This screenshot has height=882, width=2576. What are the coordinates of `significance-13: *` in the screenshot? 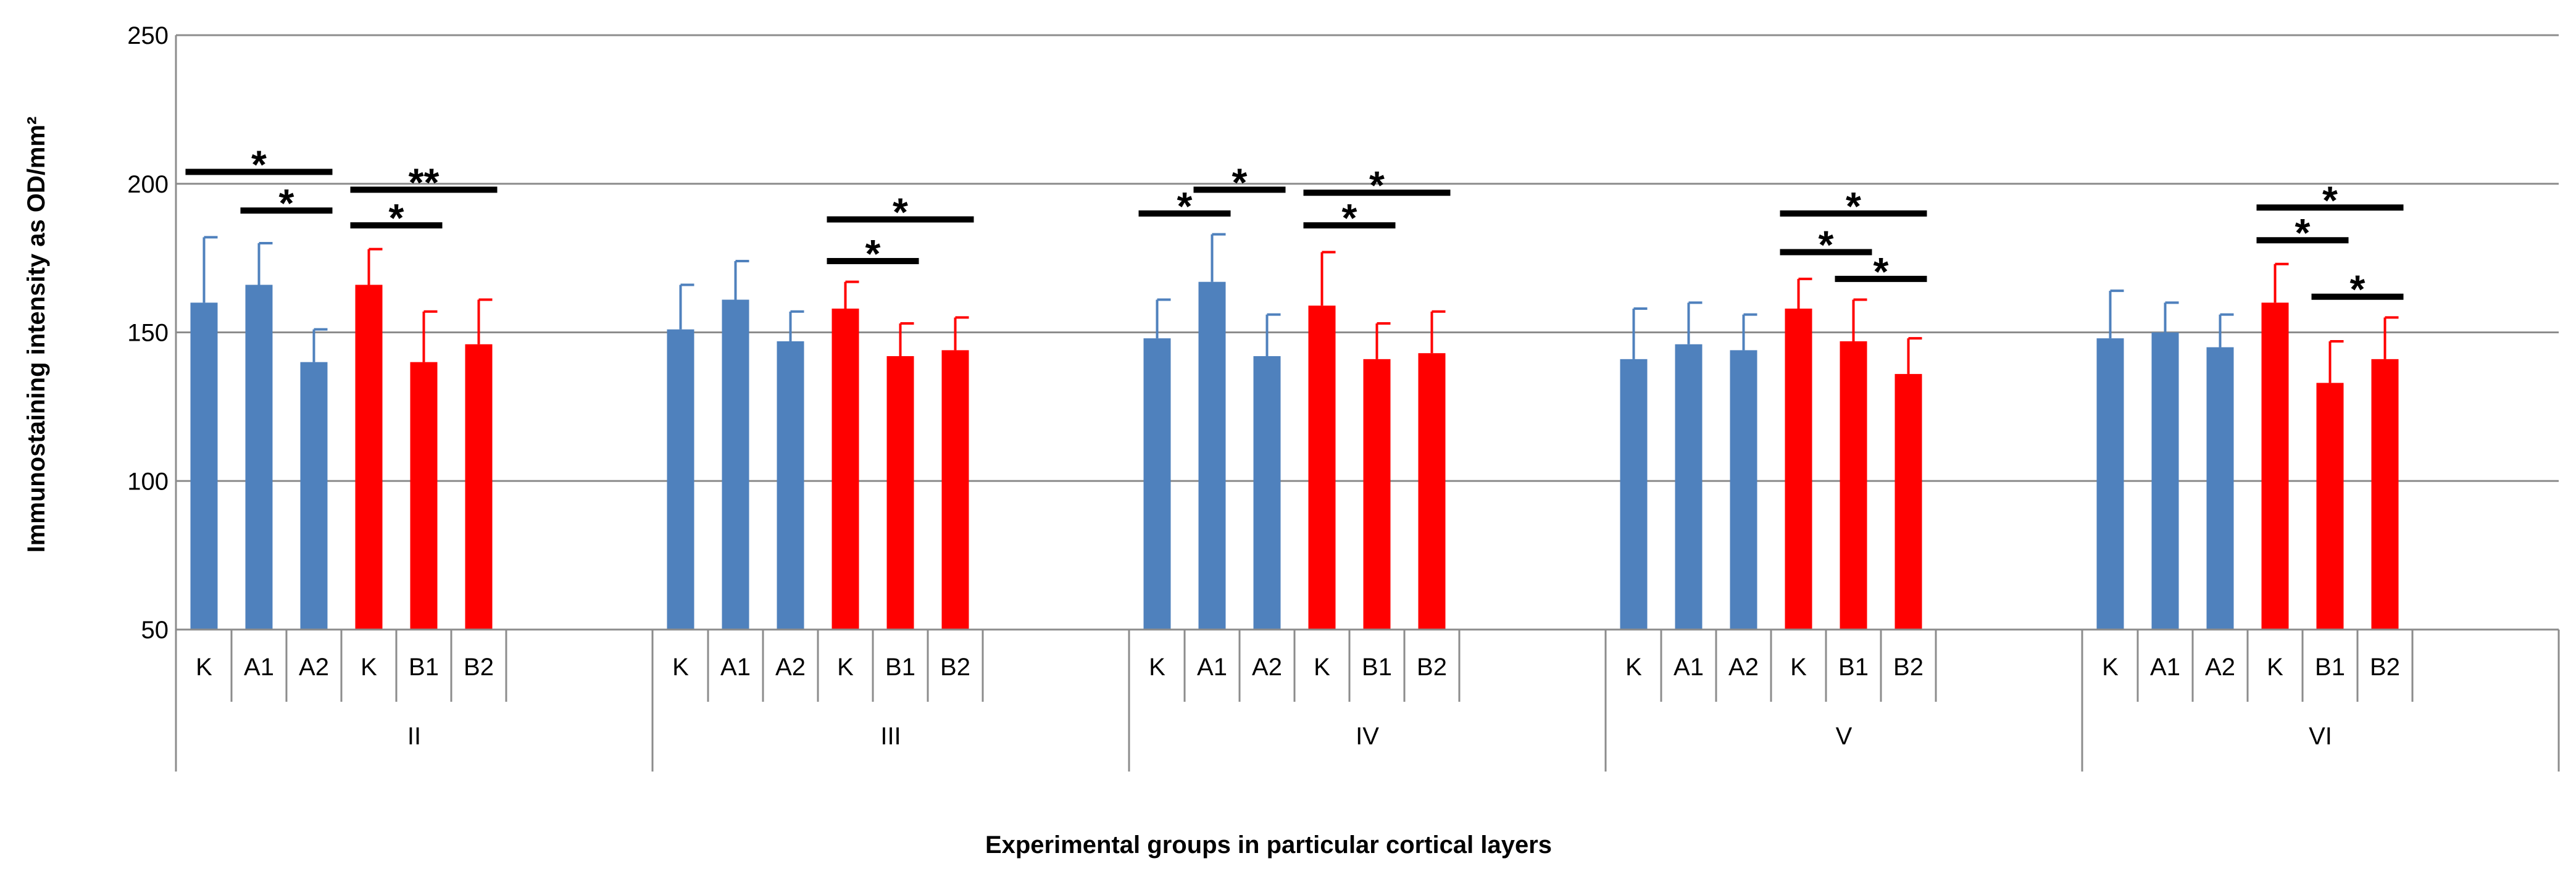 It's located at (2330, 200).